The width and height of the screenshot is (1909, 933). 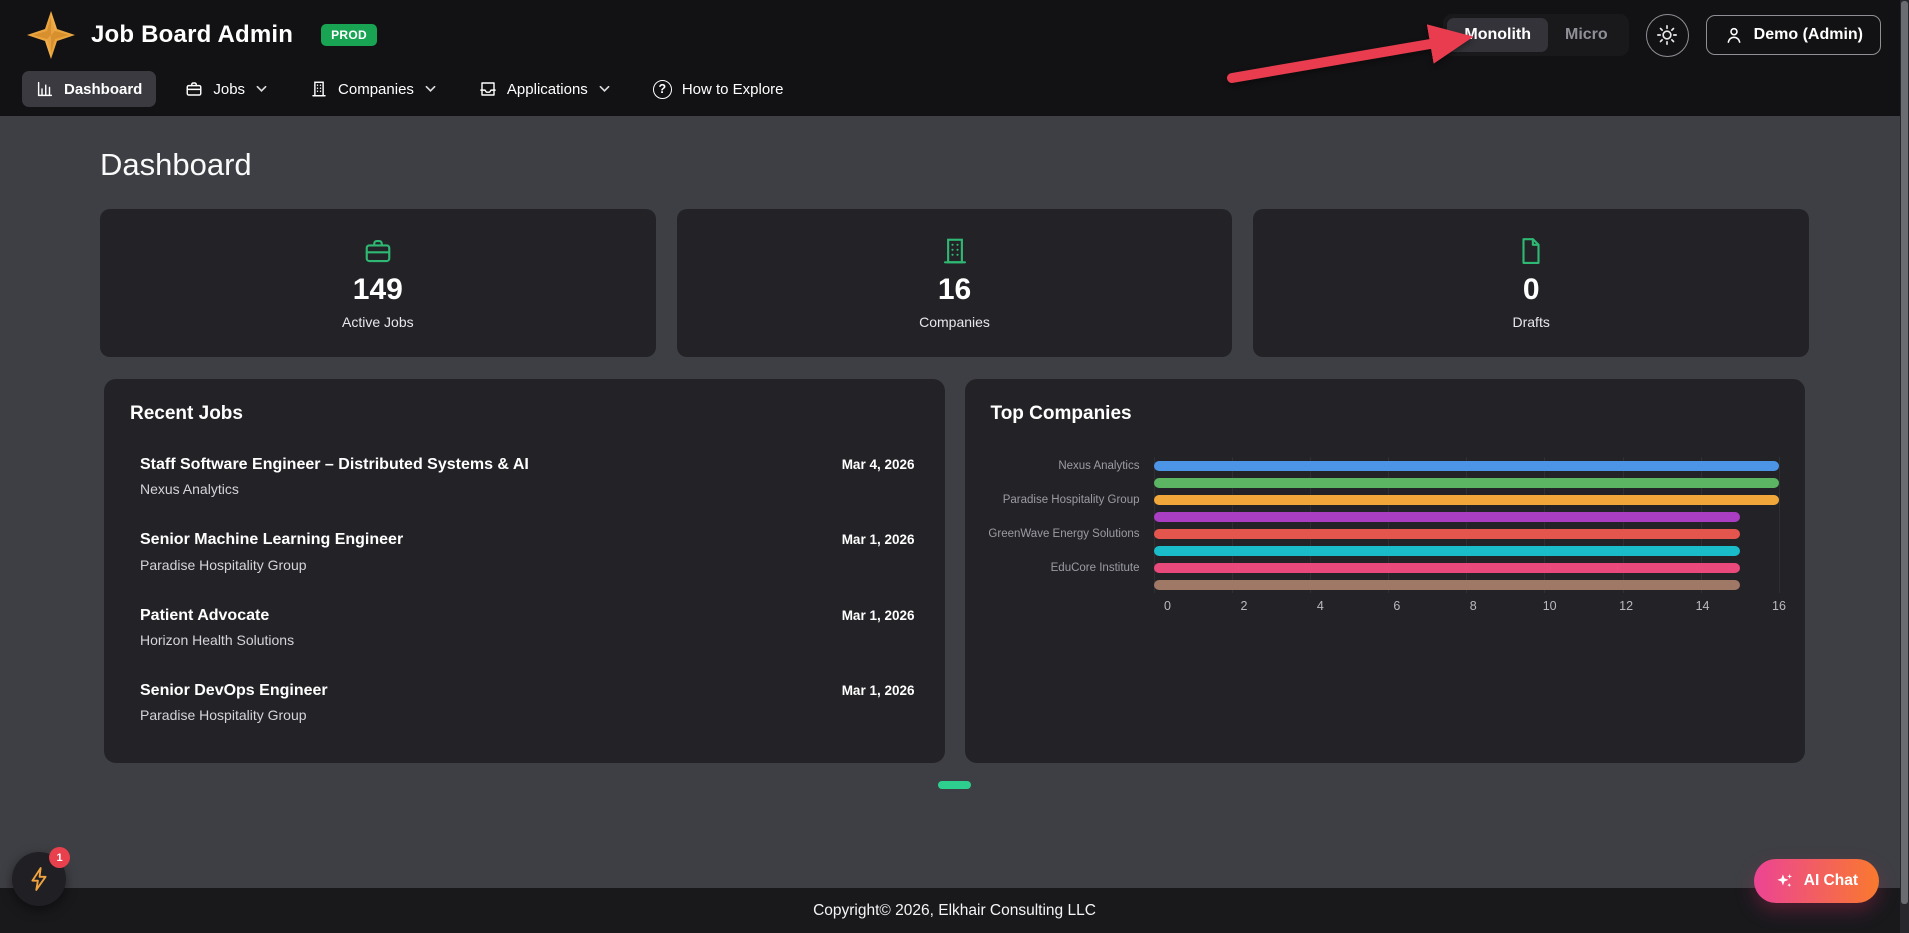 What do you see at coordinates (1397, 606) in the screenshot?
I see `axis-tick-label: 6` at bounding box center [1397, 606].